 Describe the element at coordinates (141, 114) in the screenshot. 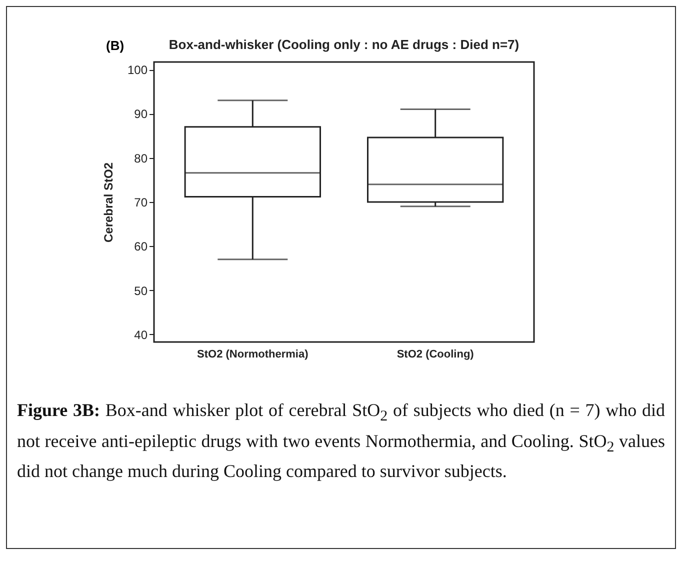

I see `y-tick-label: 90` at that location.